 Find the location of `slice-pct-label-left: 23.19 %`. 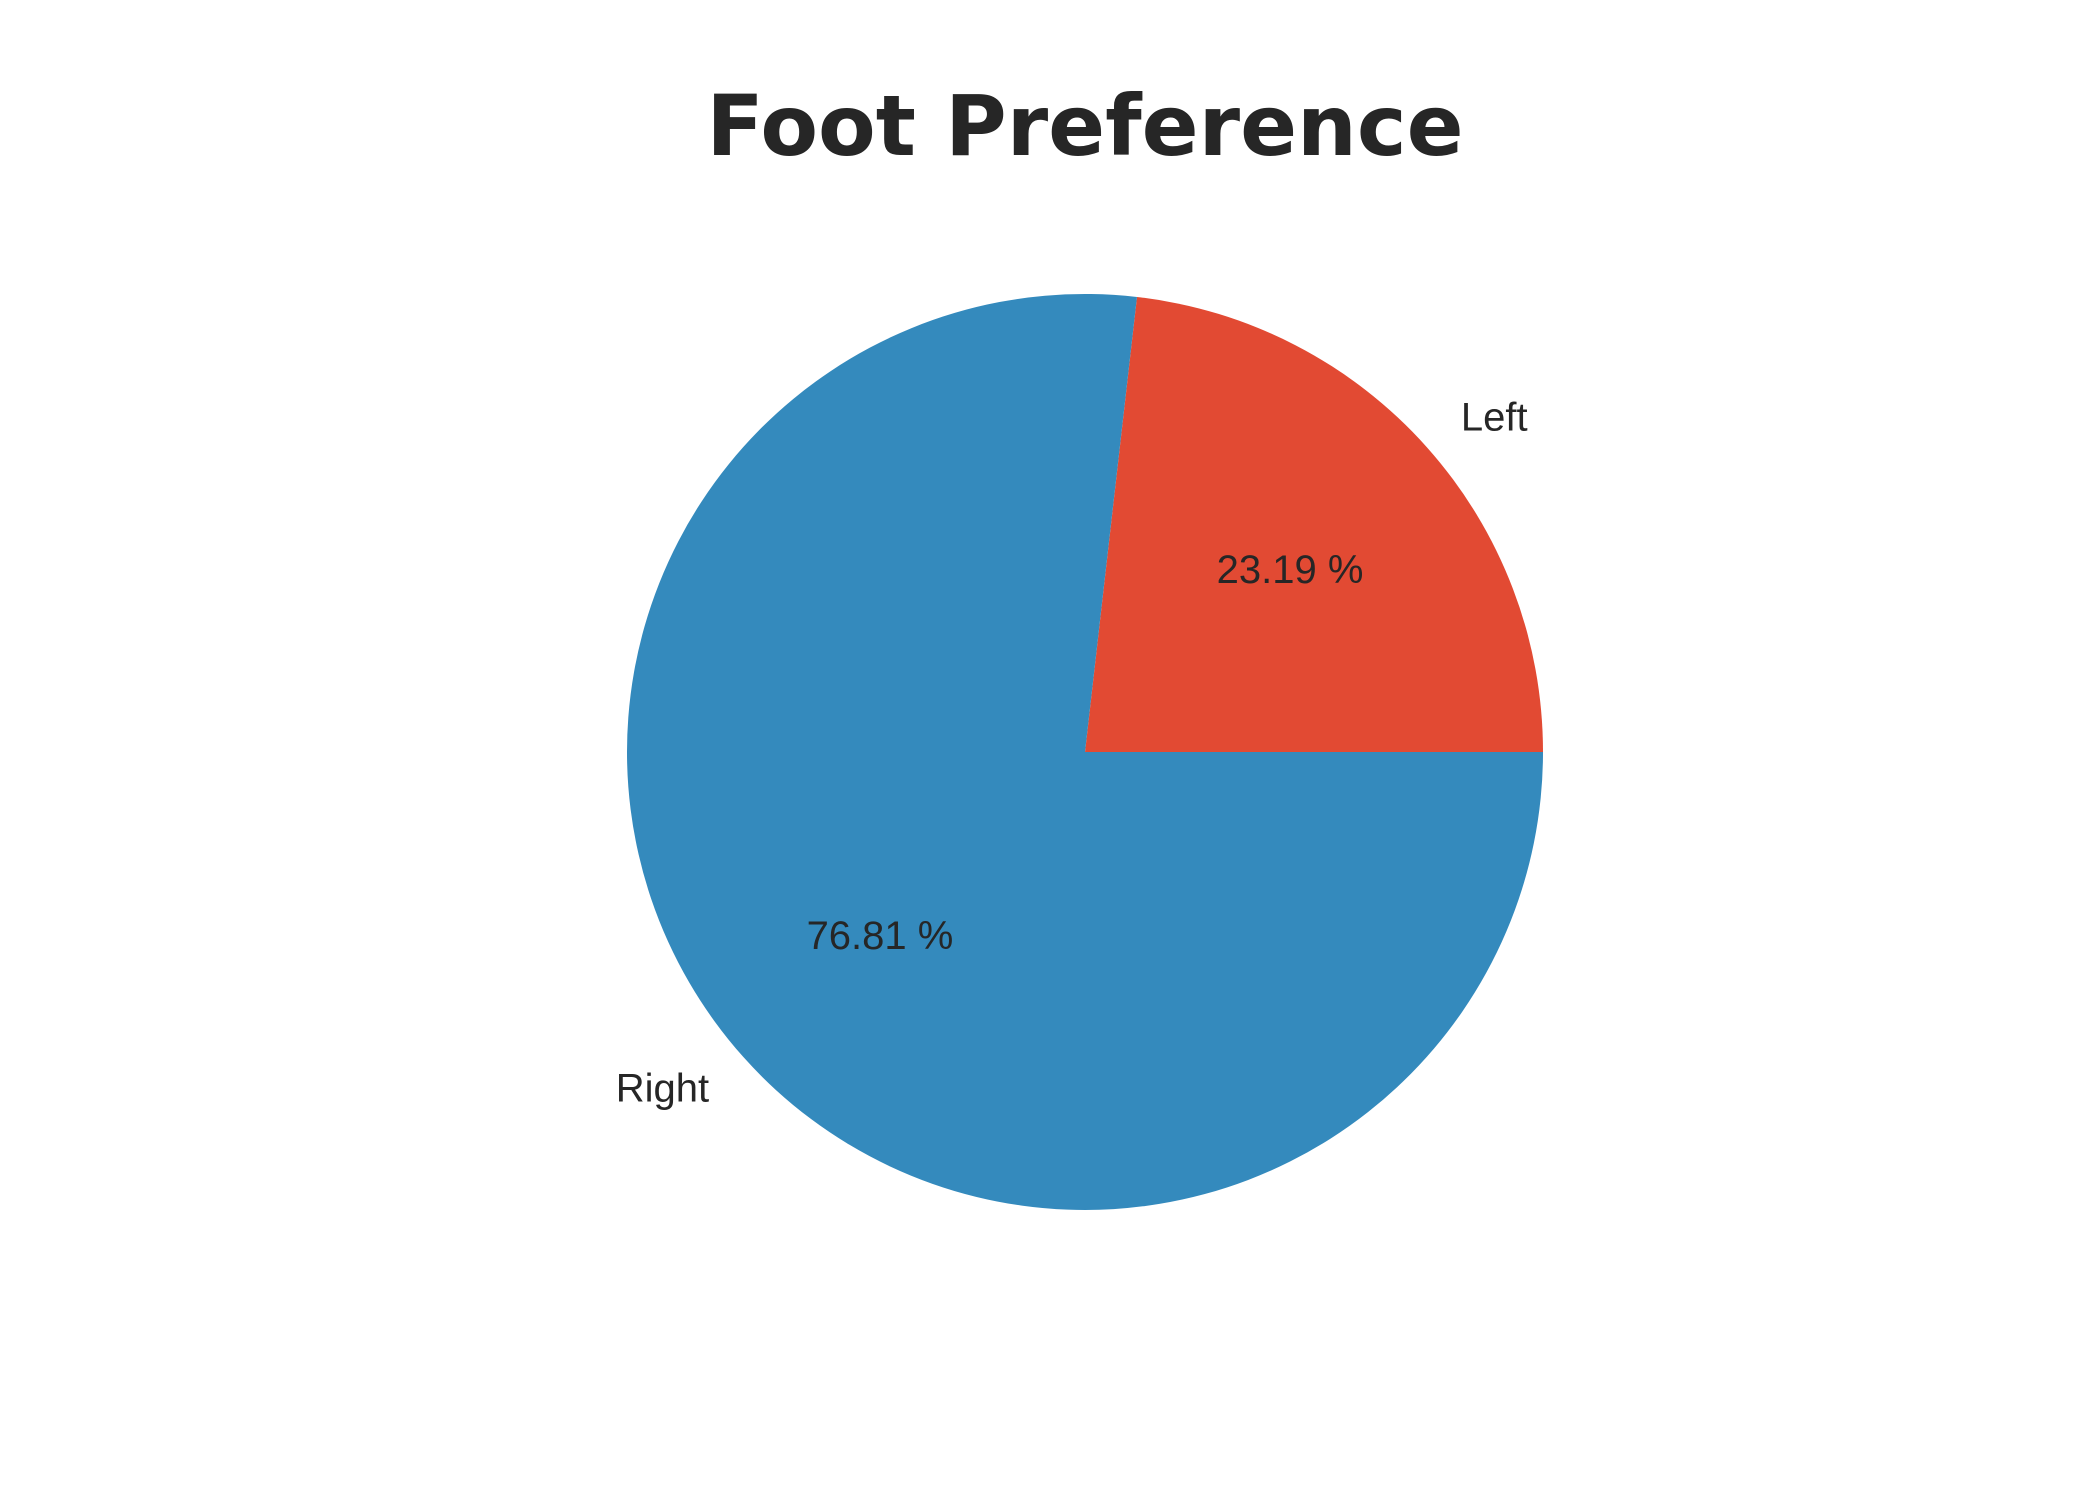

slice-pct-label-left: 23.19 % is located at coordinates (1290, 570).